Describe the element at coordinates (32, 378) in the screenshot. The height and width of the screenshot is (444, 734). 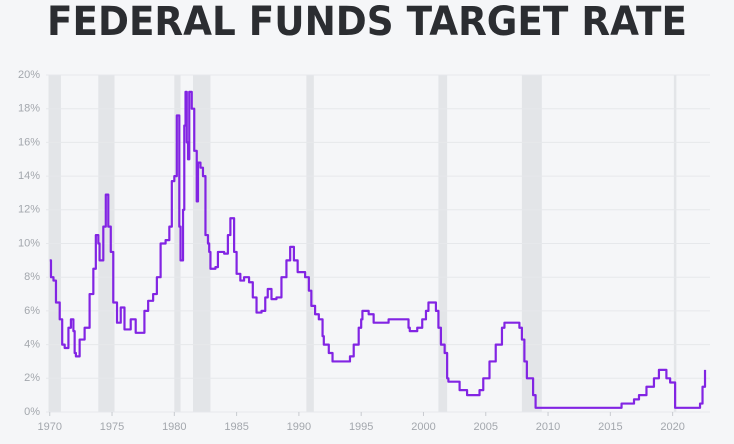
I see `y-tick-label: 2%` at that location.